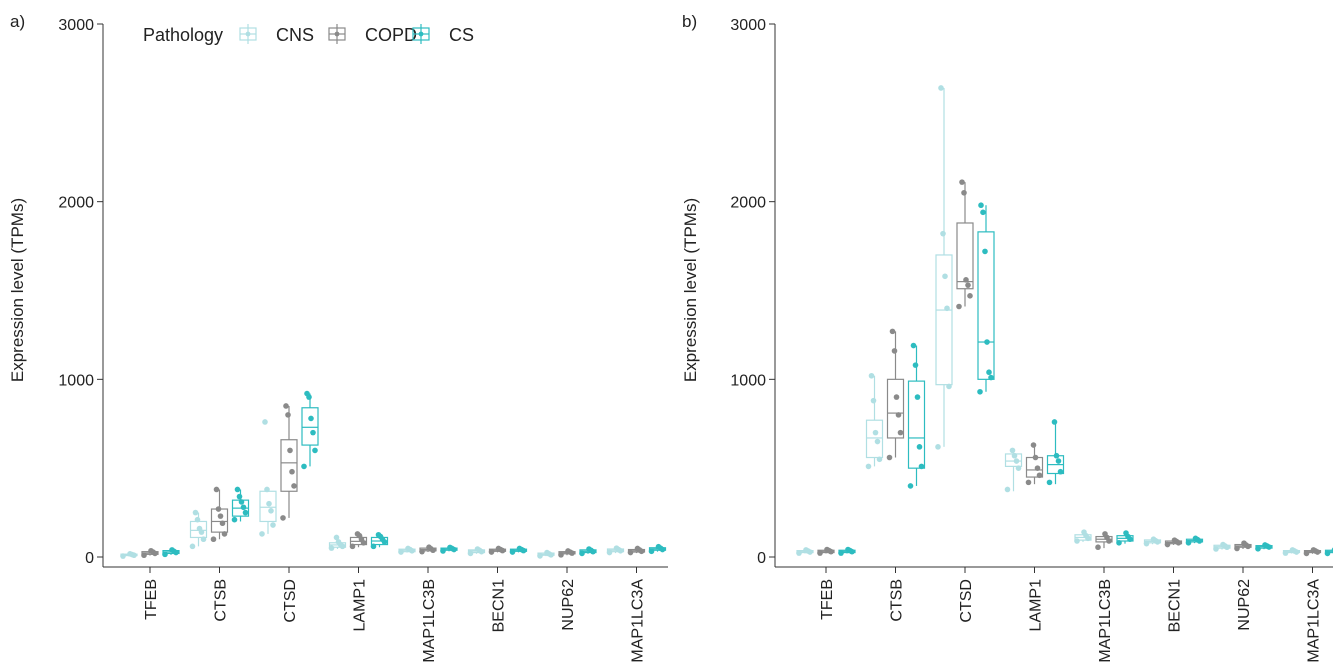 The height and width of the screenshot is (672, 1333). I want to click on panel-label: a), so click(17, 21).